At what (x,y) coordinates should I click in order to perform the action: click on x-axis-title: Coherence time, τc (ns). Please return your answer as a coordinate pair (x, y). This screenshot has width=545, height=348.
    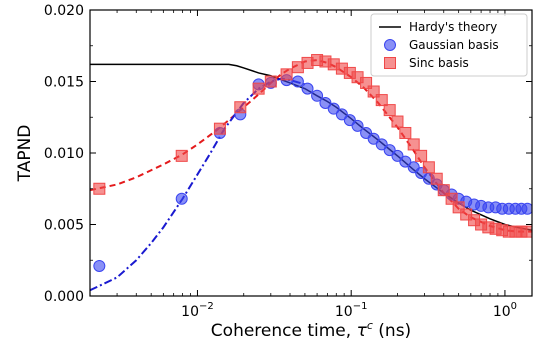
    Looking at the image, I should click on (311, 330).